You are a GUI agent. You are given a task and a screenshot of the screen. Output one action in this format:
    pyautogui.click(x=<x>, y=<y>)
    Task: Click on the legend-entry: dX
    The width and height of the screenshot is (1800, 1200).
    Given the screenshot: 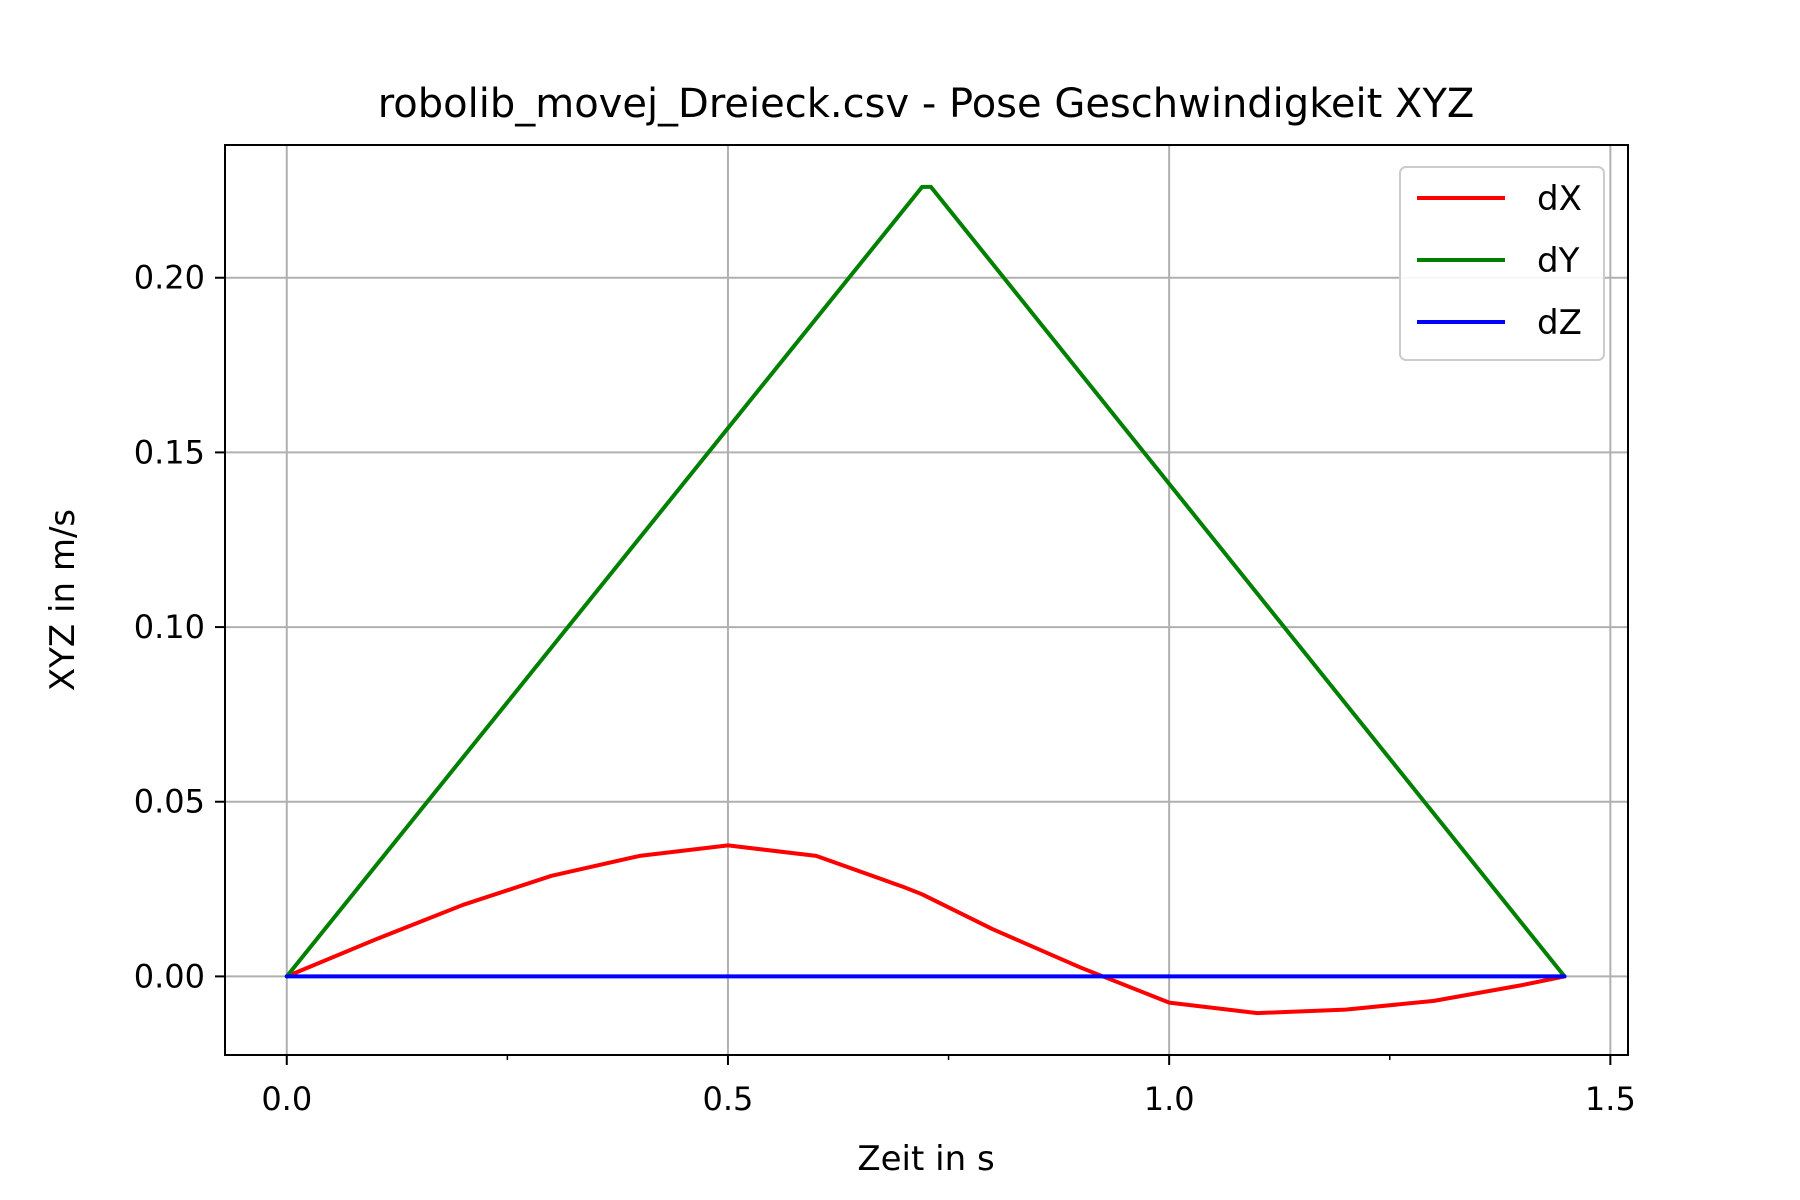 What is the action you would take?
    pyautogui.click(x=1499, y=199)
    